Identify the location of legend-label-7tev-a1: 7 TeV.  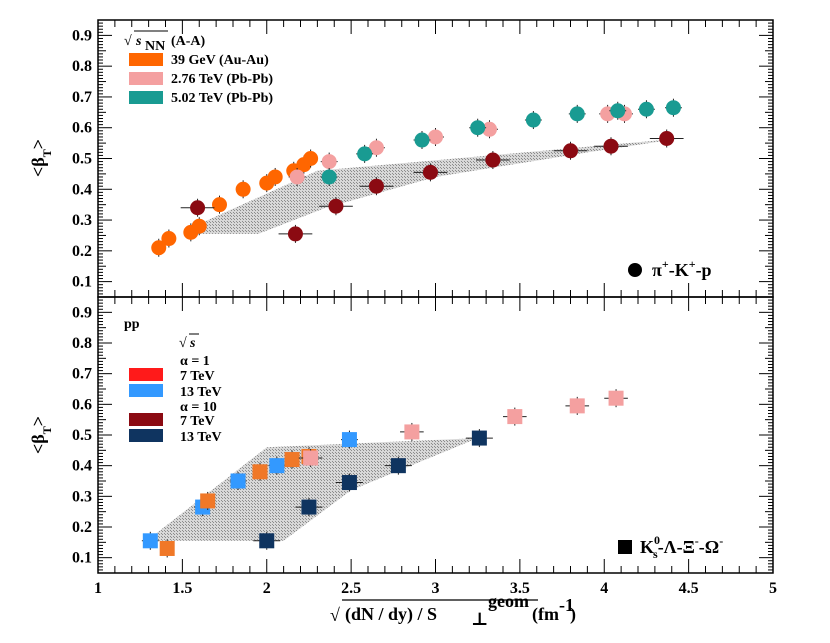
(197, 376).